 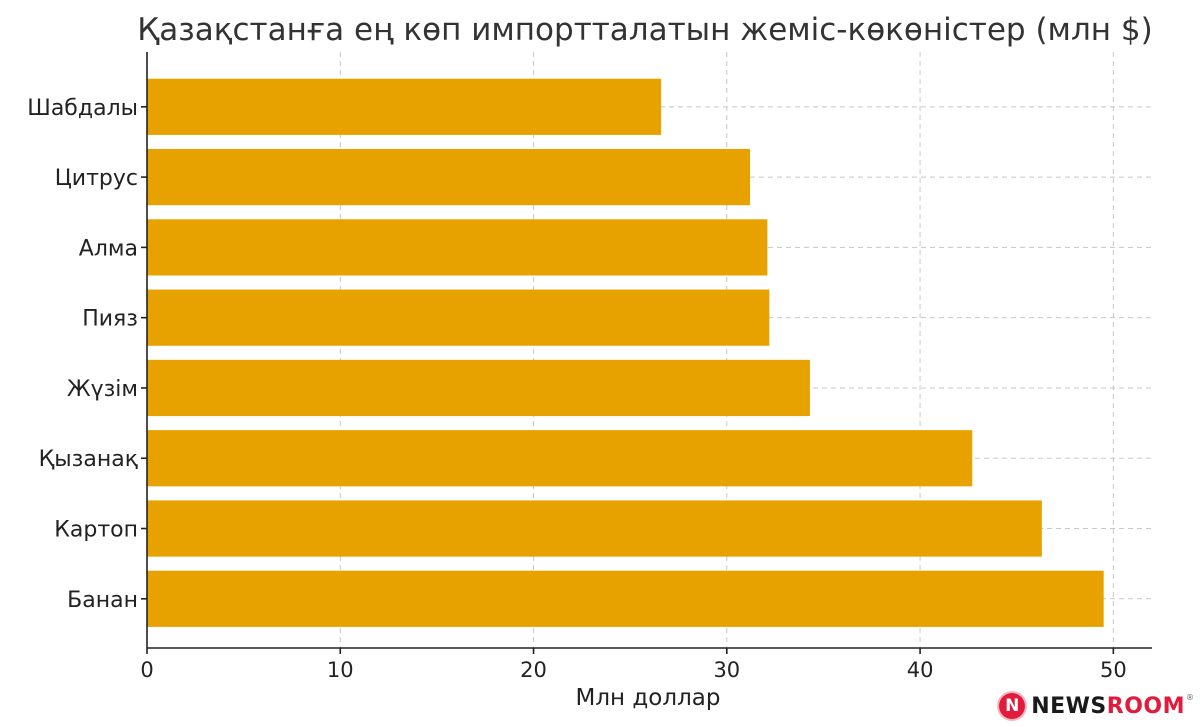 What do you see at coordinates (96, 178) in the screenshot?
I see `category-label: Цитрус` at bounding box center [96, 178].